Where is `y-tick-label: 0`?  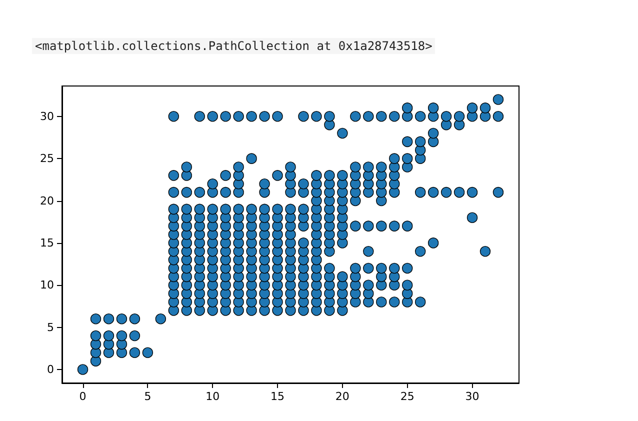
y-tick-label: 0 is located at coordinates (50, 369).